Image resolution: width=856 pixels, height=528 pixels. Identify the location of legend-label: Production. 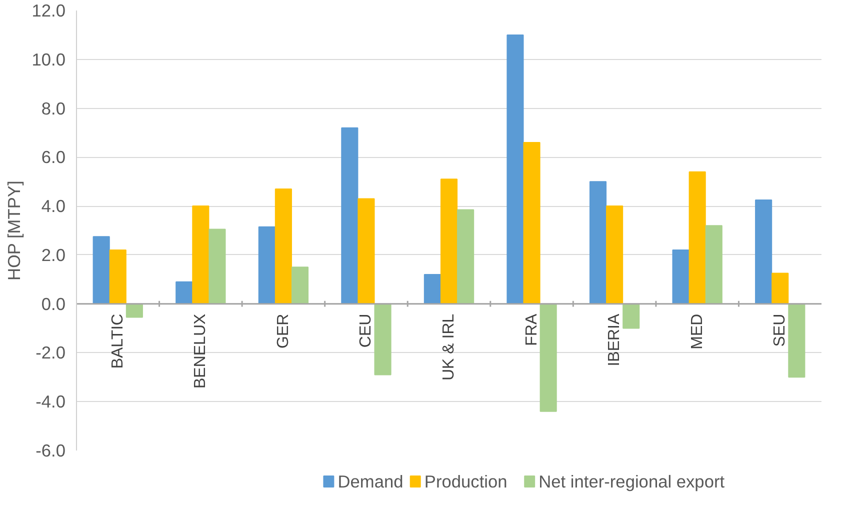
(466, 482).